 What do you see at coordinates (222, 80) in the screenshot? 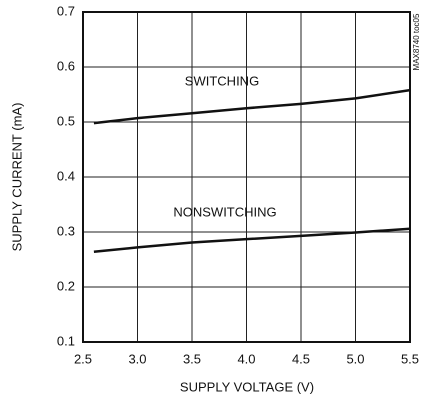
I see `series-label: SWITCHING` at bounding box center [222, 80].